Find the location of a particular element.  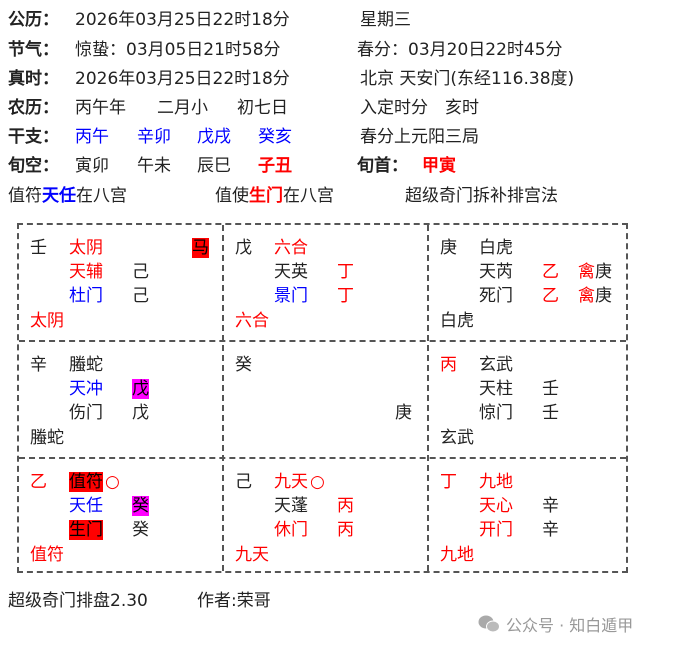

palace-symbol: 天辅 is located at coordinates (86, 272).